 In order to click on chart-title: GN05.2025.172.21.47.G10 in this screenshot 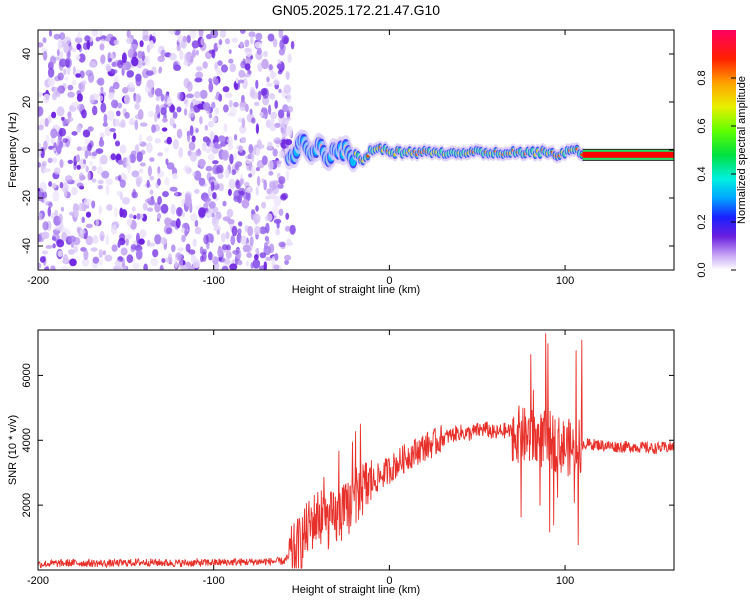, I will do `click(356, 10)`.